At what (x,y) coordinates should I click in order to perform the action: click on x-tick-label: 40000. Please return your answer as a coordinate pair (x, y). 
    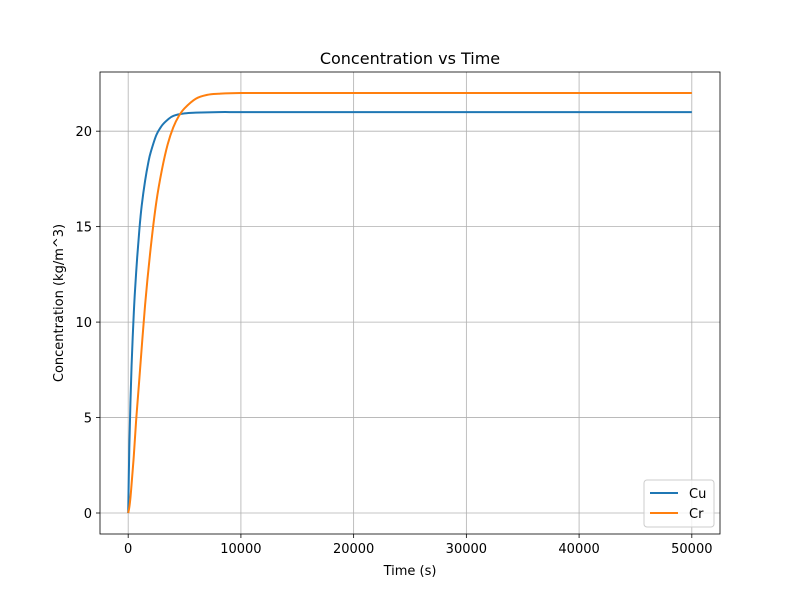
    Looking at the image, I should click on (578, 549).